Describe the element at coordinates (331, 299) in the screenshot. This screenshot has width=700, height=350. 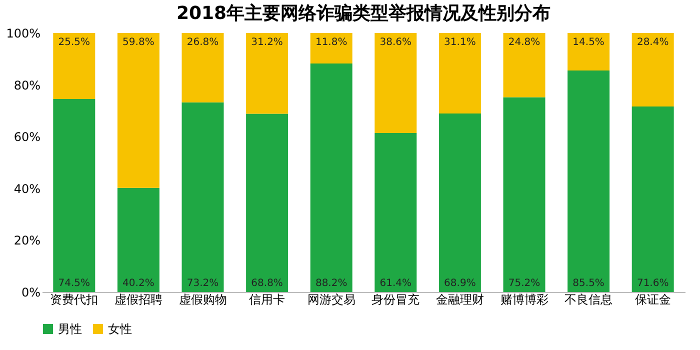
I see `x-tick-label: 网游交易` at that location.